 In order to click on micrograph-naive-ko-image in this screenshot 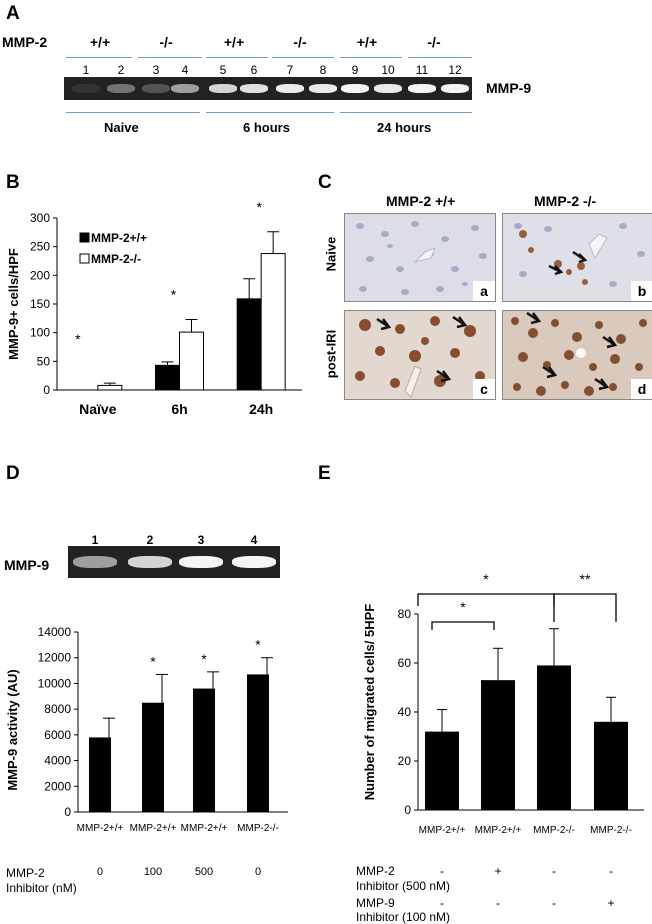, I will do `click(577, 257)`.